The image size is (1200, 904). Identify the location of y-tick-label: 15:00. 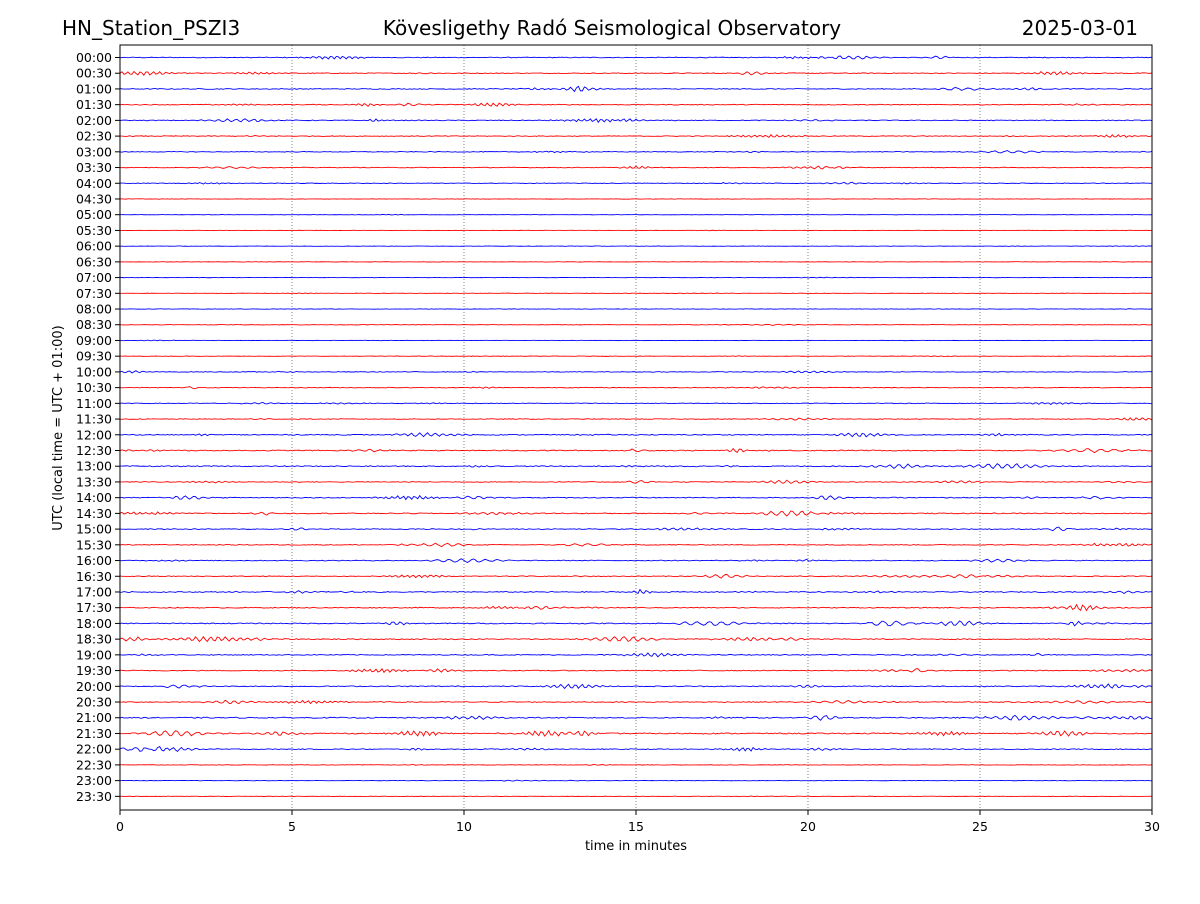
(94, 529).